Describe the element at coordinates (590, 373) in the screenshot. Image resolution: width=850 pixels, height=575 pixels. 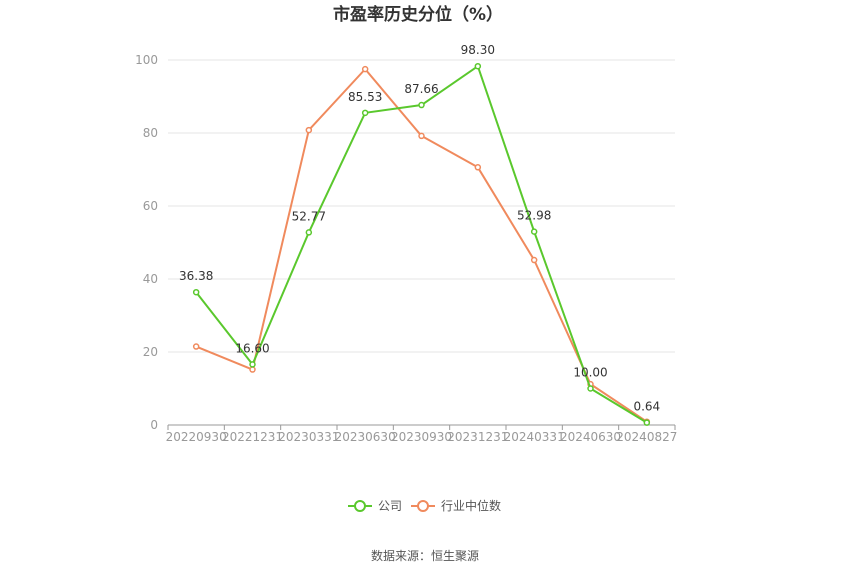
I see `data-label: 10.00` at that location.